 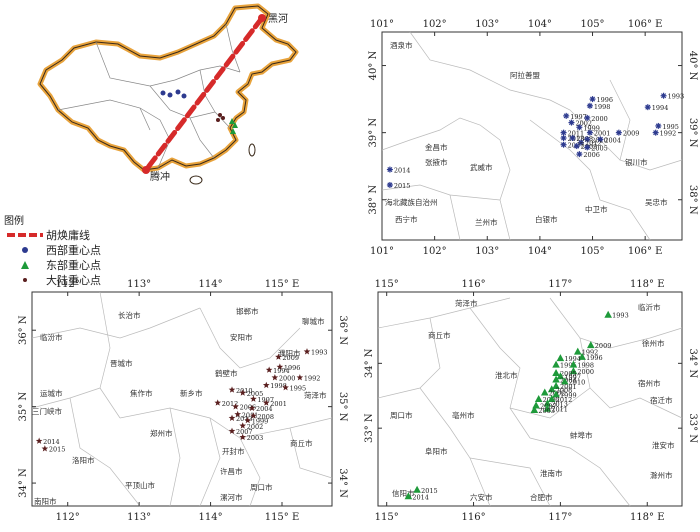 What do you see at coordinates (342, 483) in the screenshot?
I see `lat-tick-label: 34° N` at bounding box center [342, 483].